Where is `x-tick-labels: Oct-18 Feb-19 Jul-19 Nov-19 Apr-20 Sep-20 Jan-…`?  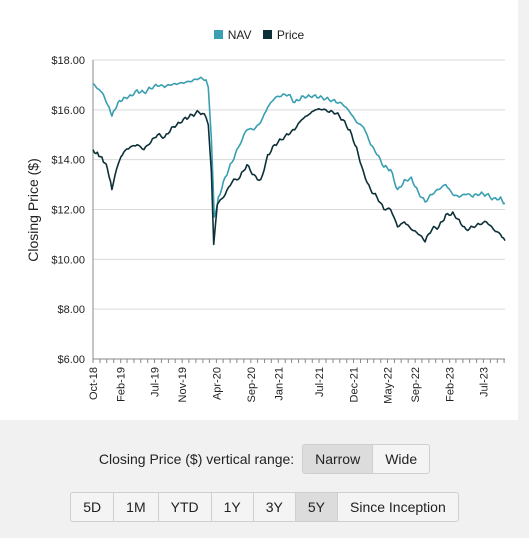
x-tick-labels: Oct-18 Feb-19 Jul-19 Nov-19 Apr-20 Sep-20 Jan-… is located at coordinates (289, 385).